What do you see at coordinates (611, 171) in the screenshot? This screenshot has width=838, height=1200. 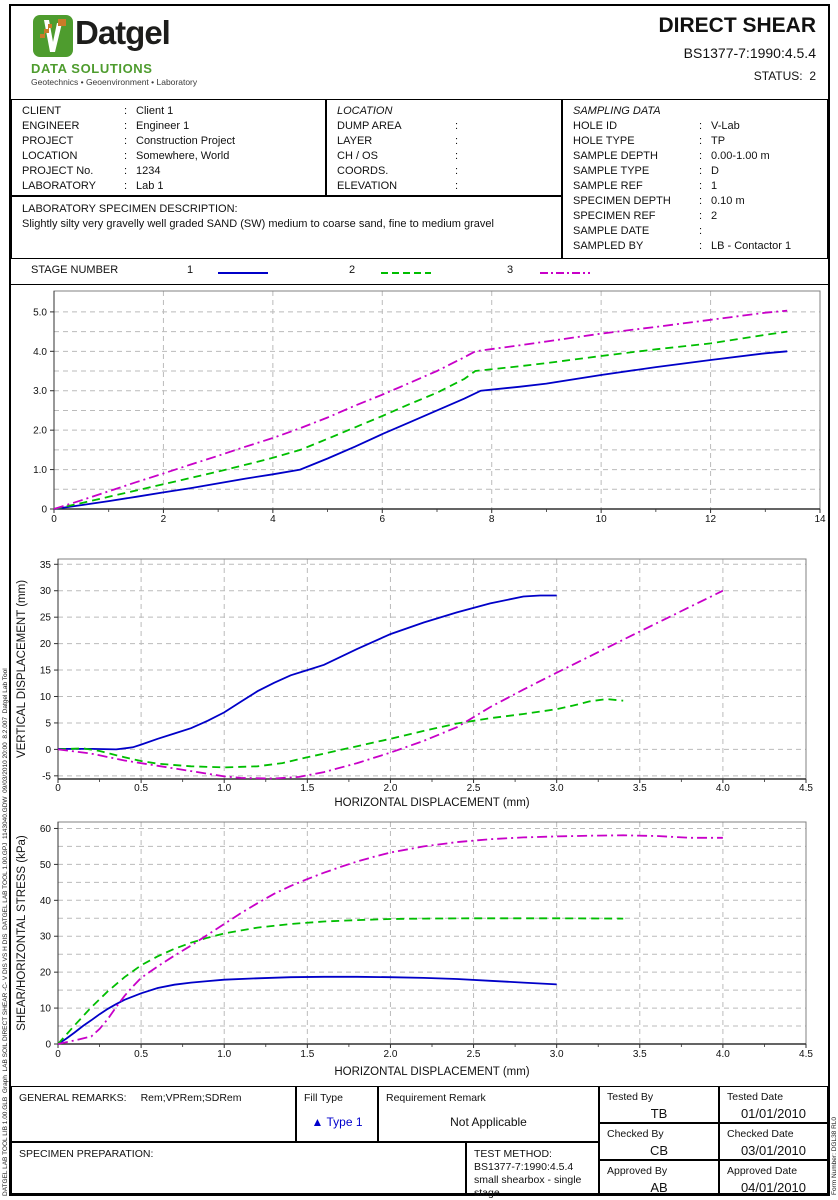 I see `field-label: SAMPLE TYPE` at bounding box center [611, 171].